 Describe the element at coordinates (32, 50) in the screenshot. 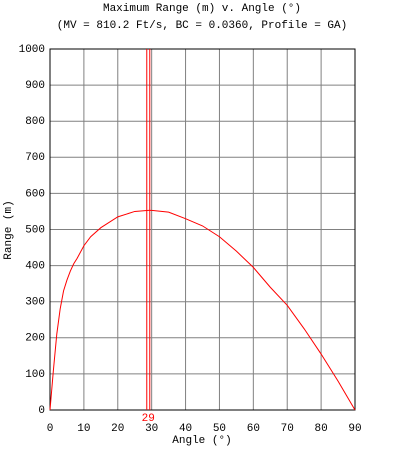

I see `y-tick-label: 1000` at that location.